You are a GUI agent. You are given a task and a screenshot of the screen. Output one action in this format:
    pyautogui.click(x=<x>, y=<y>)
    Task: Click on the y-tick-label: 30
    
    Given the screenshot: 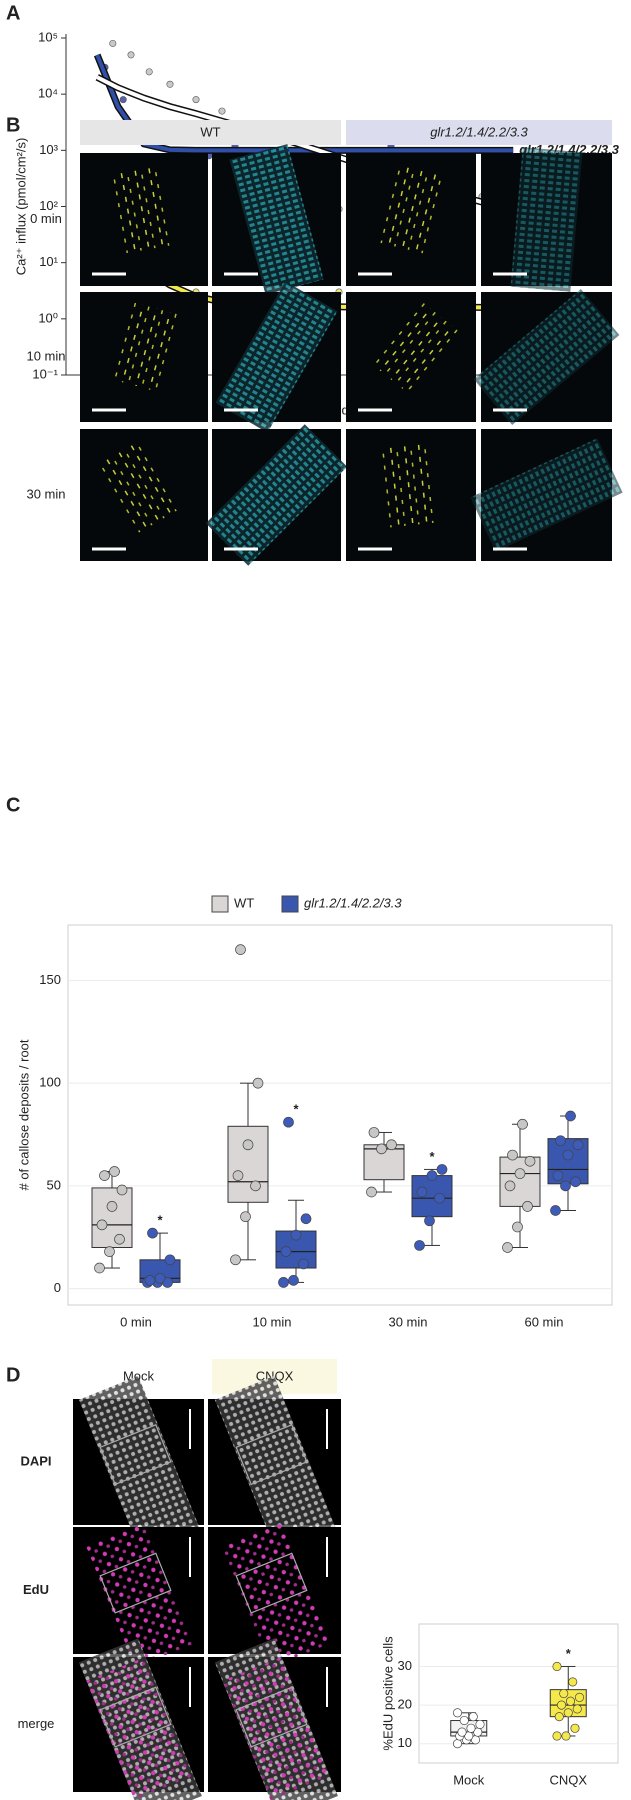 What is the action you would take?
    pyautogui.click(x=405, y=1665)
    